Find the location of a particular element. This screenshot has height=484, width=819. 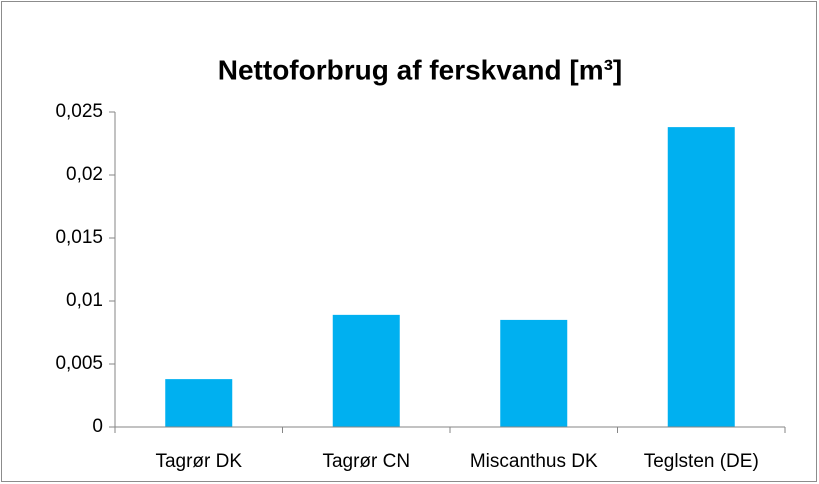

y-tick-label: 0,025 is located at coordinates (79, 111).